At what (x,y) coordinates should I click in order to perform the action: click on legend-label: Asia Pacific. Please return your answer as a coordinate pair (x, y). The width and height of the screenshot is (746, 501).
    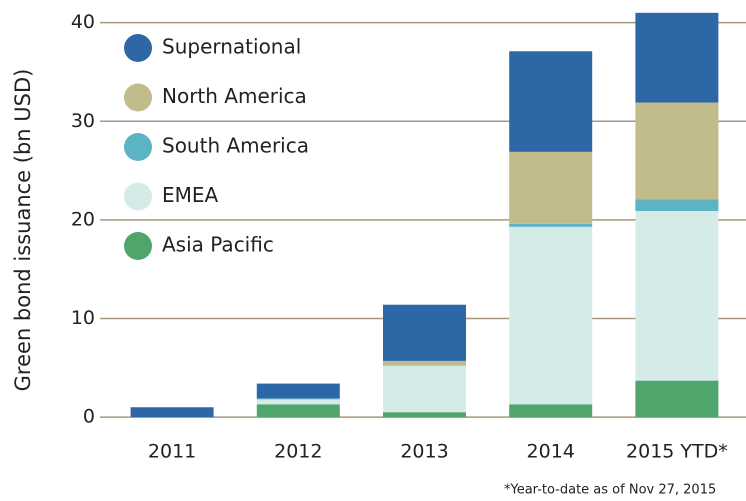
    Looking at the image, I should click on (218, 245).